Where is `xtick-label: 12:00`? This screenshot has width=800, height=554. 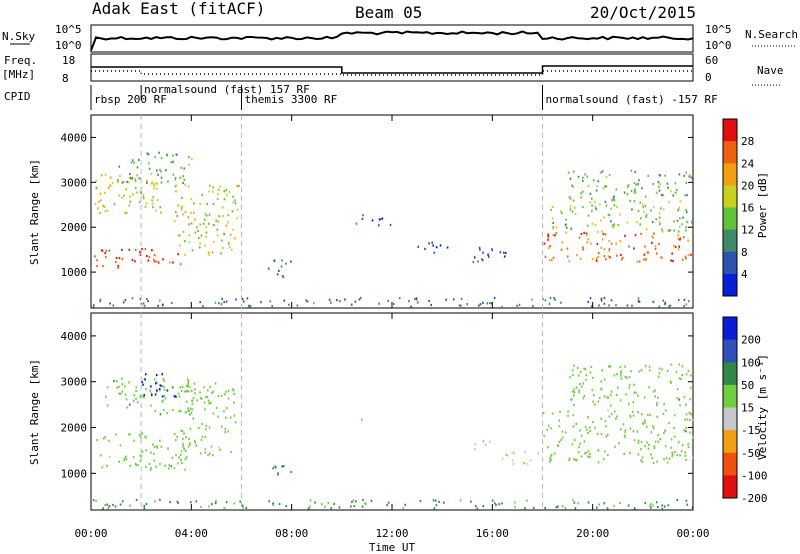
xtick-label: 12:00 is located at coordinates (391, 533).